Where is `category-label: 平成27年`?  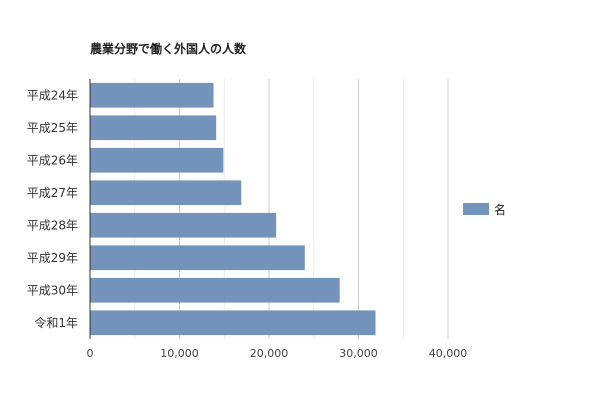
category-label: 平成27年 is located at coordinates (52, 193).